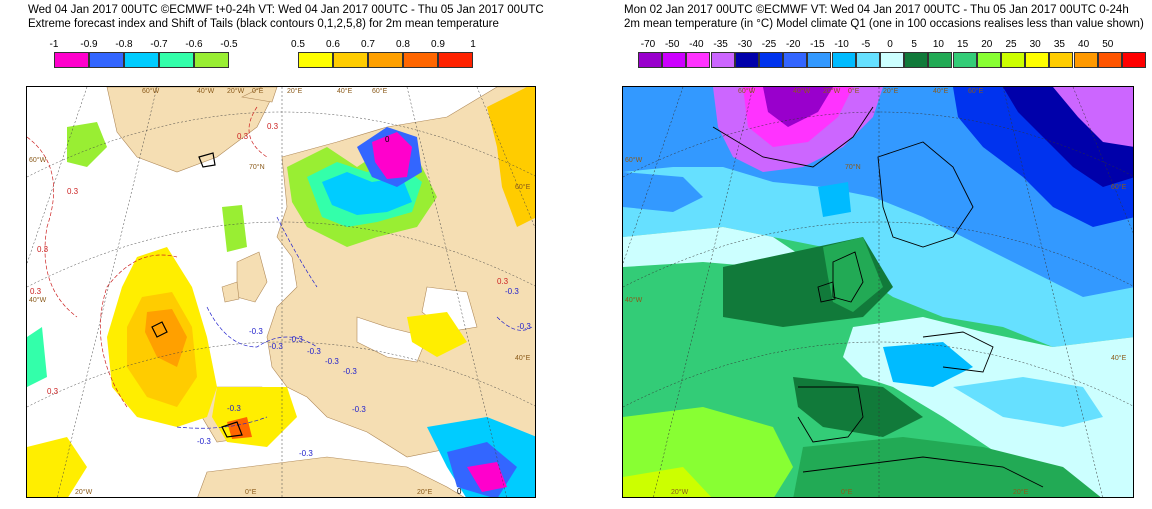 The width and height of the screenshot is (1152, 509). Describe the element at coordinates (938, 44) in the screenshot. I see `legend-label: 10` at that location.